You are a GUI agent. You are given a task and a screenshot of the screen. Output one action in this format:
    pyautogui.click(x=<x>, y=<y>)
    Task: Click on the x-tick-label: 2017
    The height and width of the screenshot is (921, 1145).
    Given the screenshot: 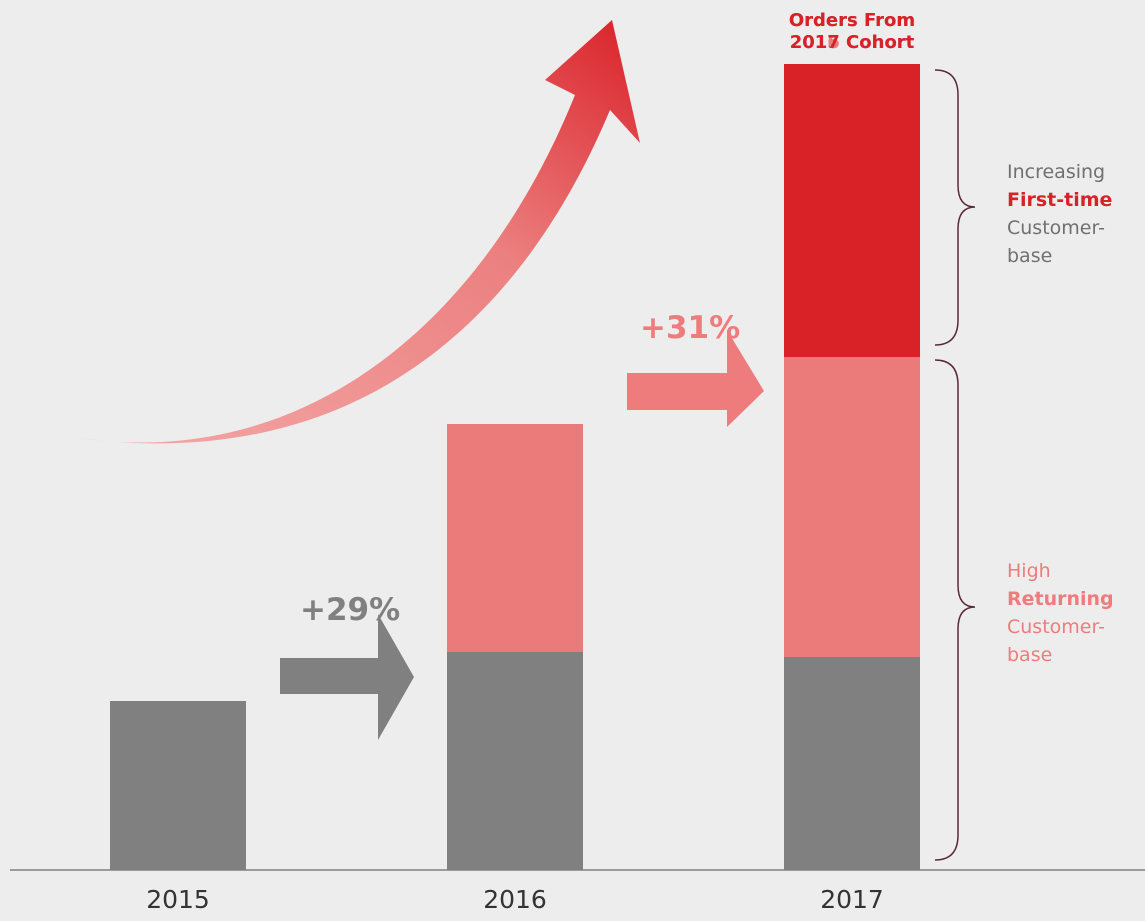 What is the action you would take?
    pyautogui.click(x=852, y=899)
    